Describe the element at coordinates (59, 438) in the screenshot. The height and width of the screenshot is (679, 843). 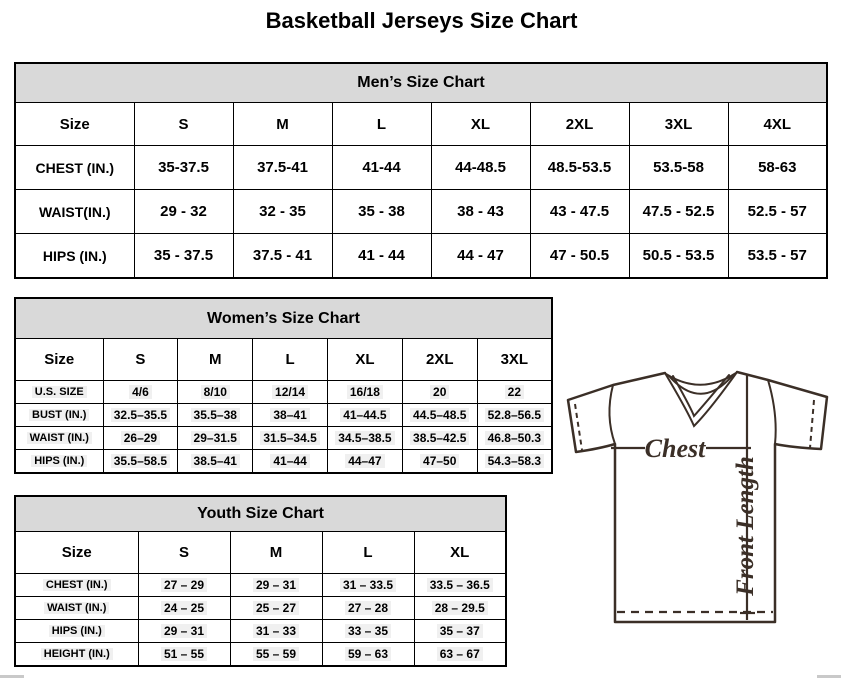
I see `row-label: WAIST (IN.)` at that location.